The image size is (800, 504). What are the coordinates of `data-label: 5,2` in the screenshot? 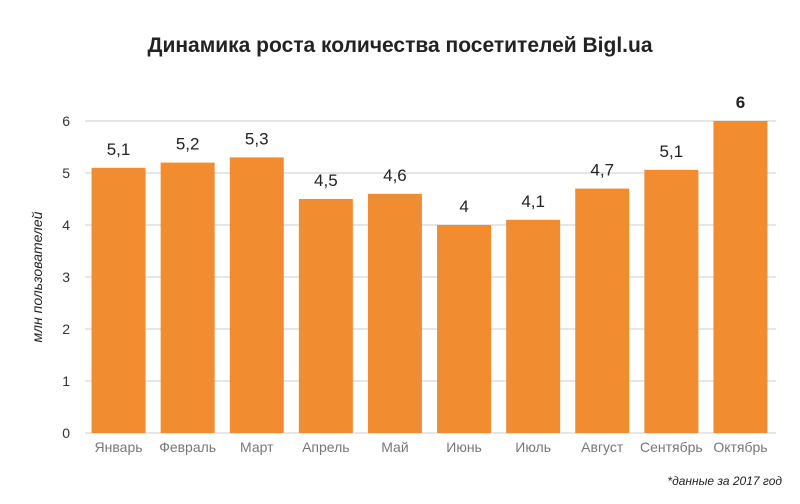 It's located at (188, 144).